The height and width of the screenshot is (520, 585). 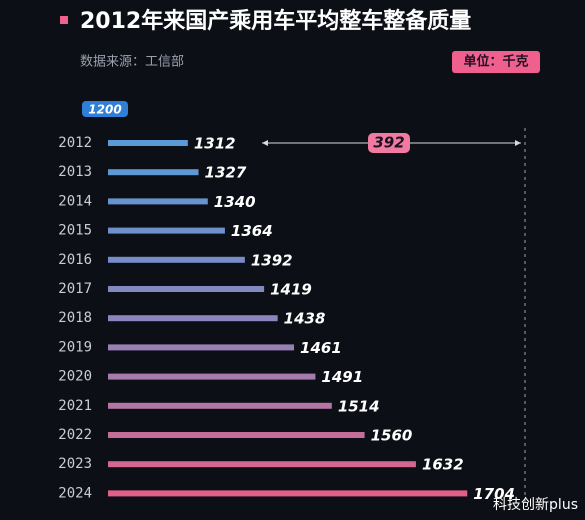 I want to click on value-label: 1364, so click(x=252, y=231).